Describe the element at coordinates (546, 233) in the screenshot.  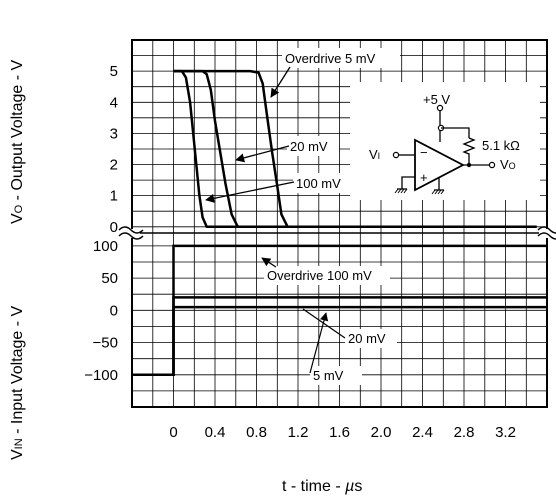
I see `axis-break-right` at that location.